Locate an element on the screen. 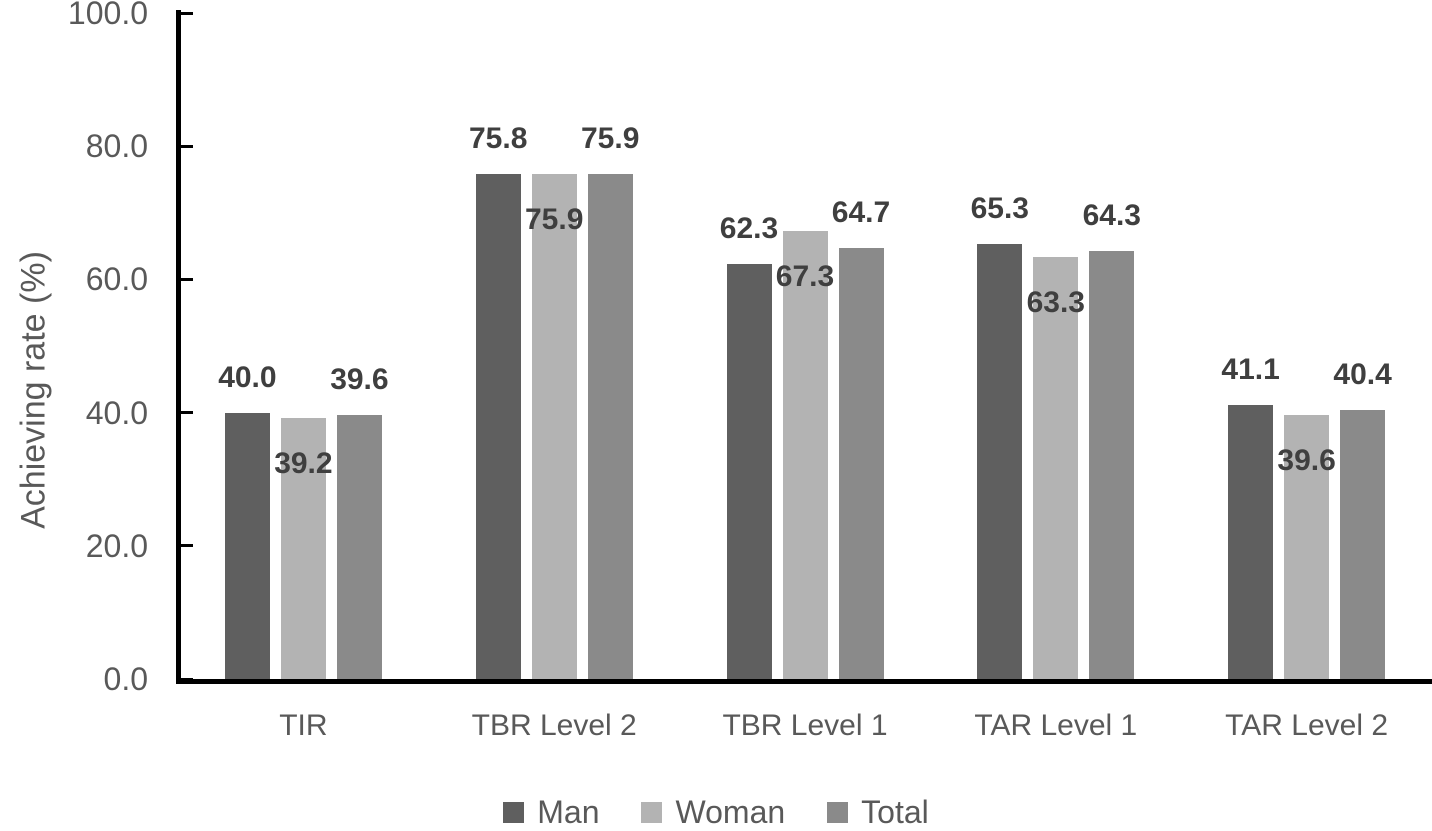 The height and width of the screenshot is (831, 1432). value-label-total-tir: 39.6 is located at coordinates (359, 380).